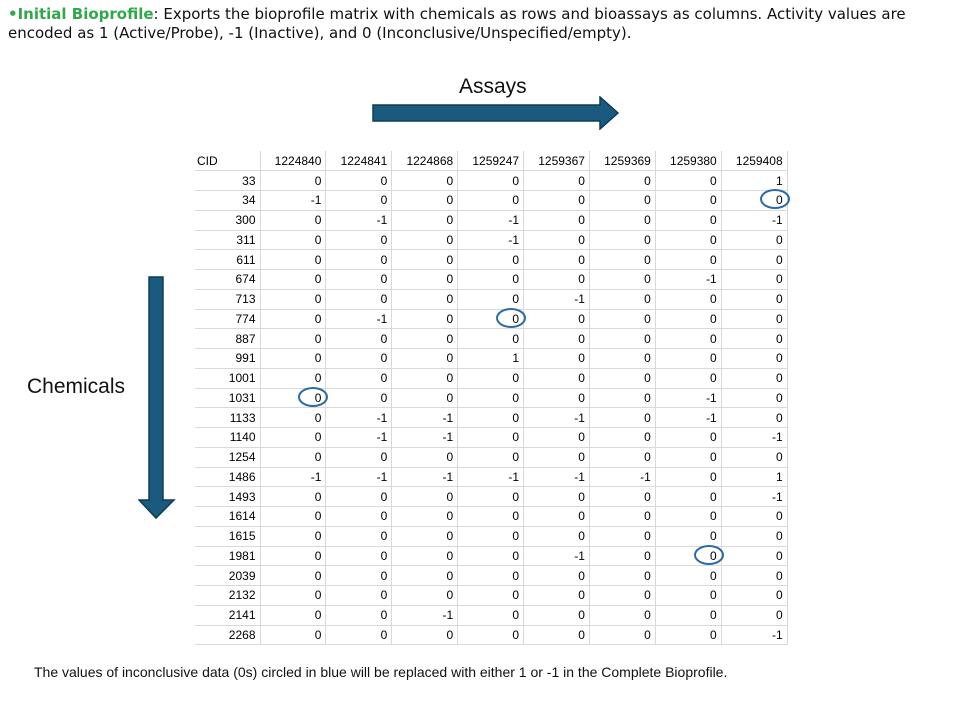 The image size is (960, 720). What do you see at coordinates (622, 161) in the screenshot?
I see `column-header-assay: 1259369` at bounding box center [622, 161].